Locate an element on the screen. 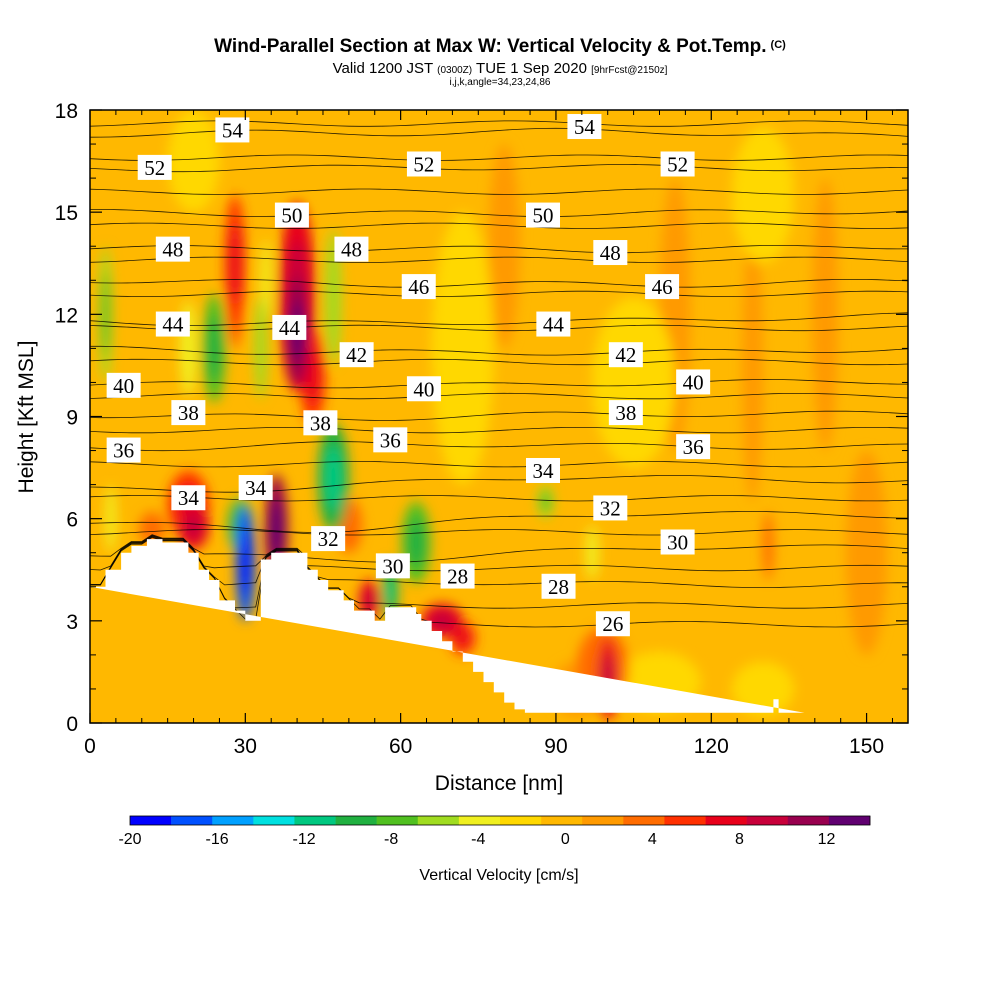  colorbar-frame is located at coordinates (500, 820).